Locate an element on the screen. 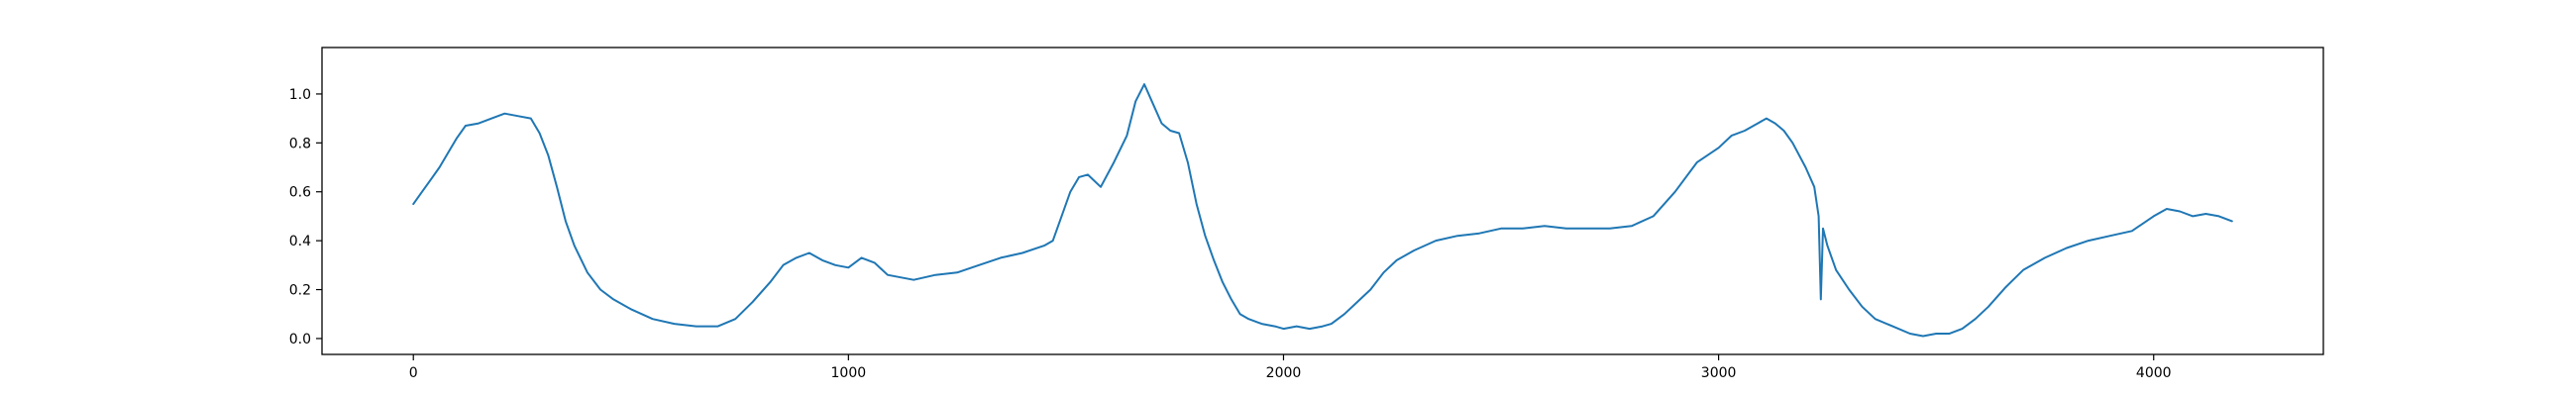 The image size is (2576, 396). y-tick-label: 0.6 is located at coordinates (300, 193).